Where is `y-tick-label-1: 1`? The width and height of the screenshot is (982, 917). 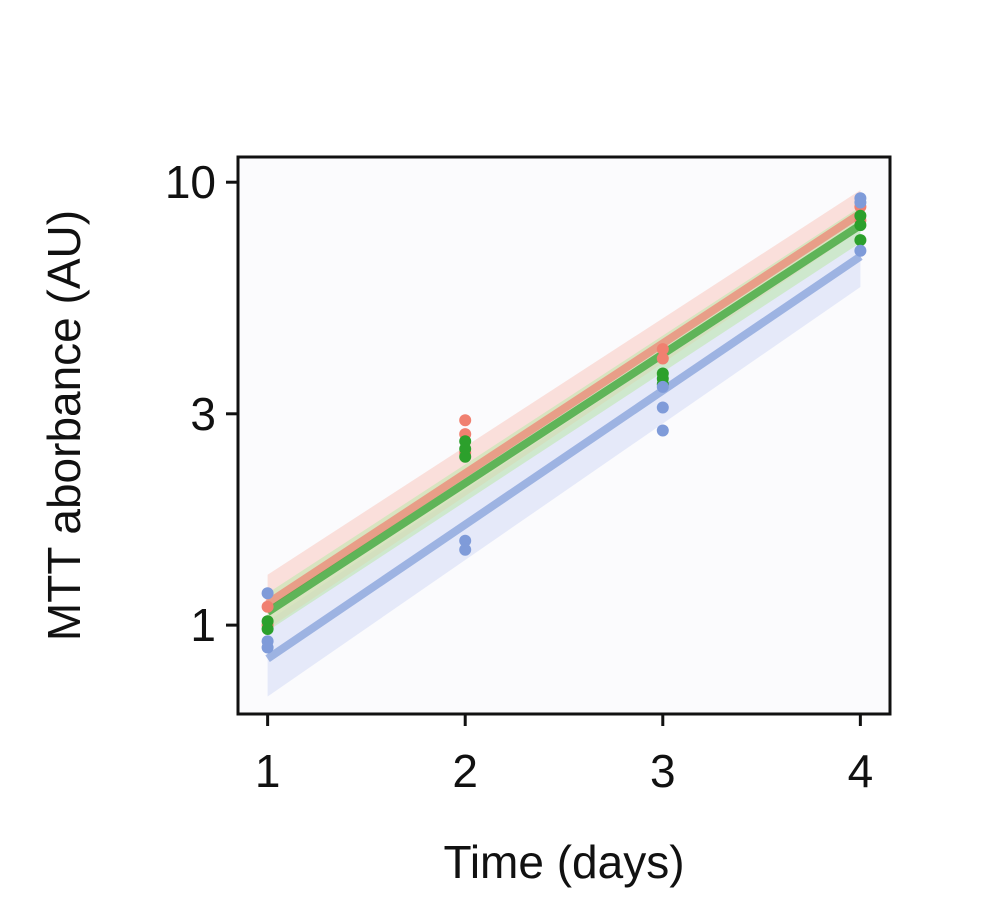
y-tick-label-1: 1 is located at coordinates (203, 625).